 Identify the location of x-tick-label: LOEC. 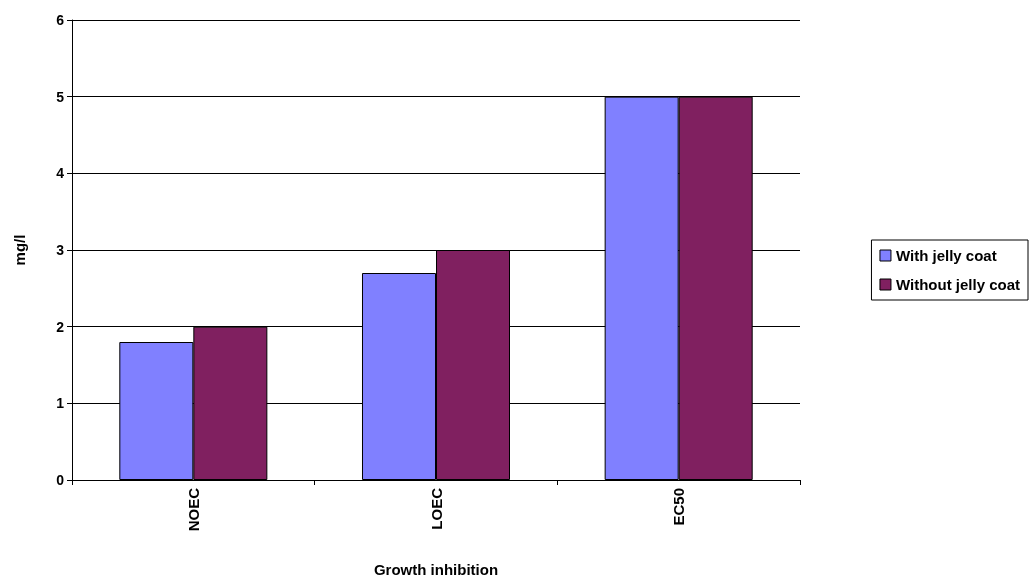
(436, 508).